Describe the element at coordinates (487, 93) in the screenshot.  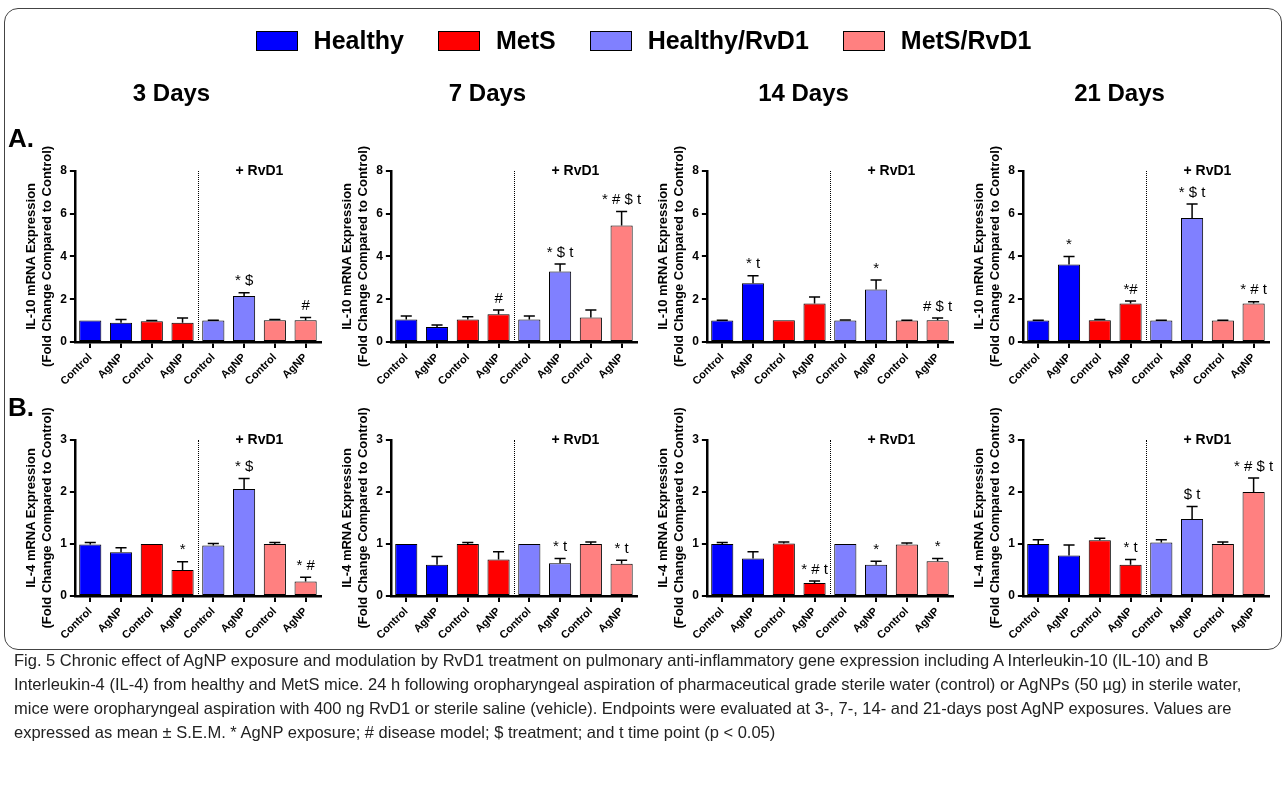
I see `chart-title: 7 Days` at that location.